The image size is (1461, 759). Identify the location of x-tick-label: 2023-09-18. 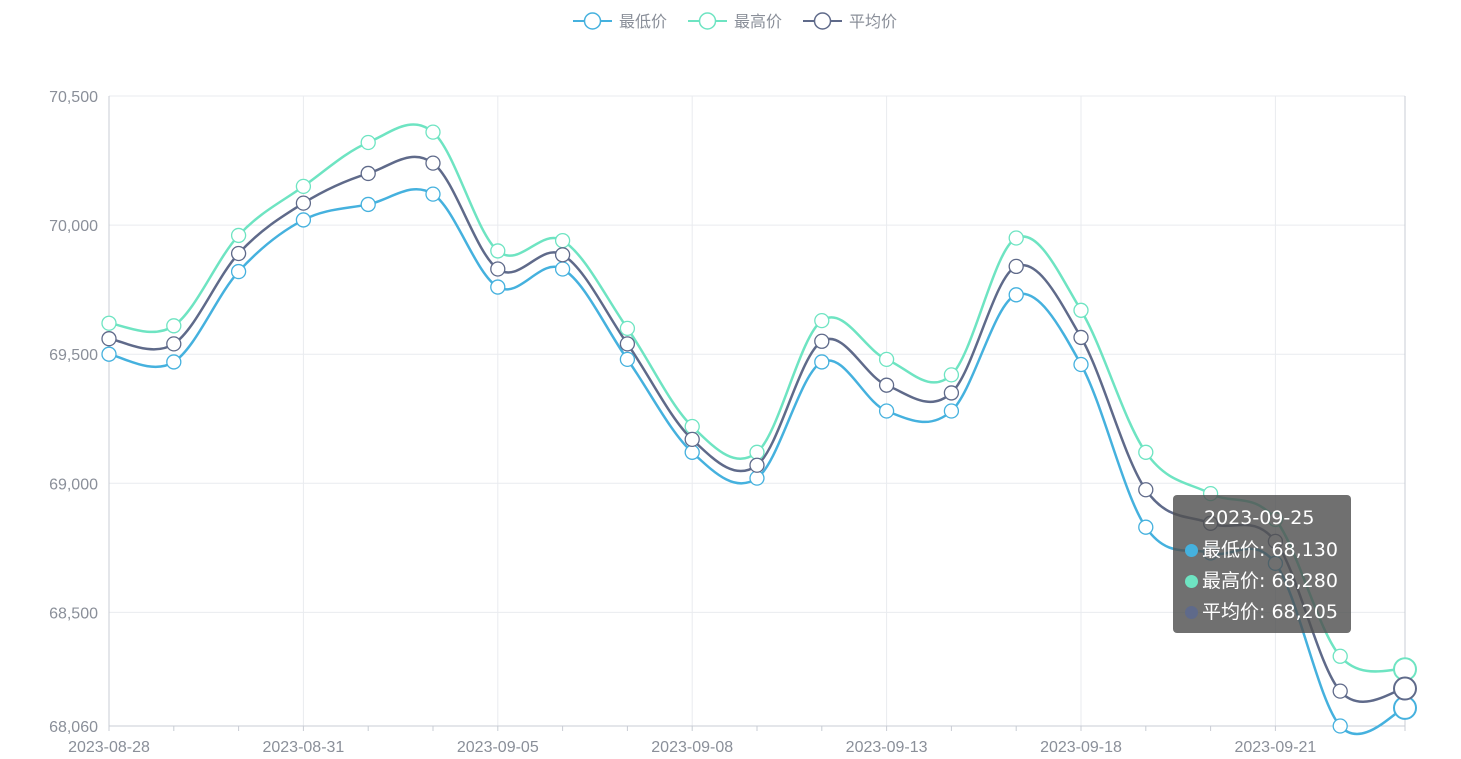
(1081, 747).